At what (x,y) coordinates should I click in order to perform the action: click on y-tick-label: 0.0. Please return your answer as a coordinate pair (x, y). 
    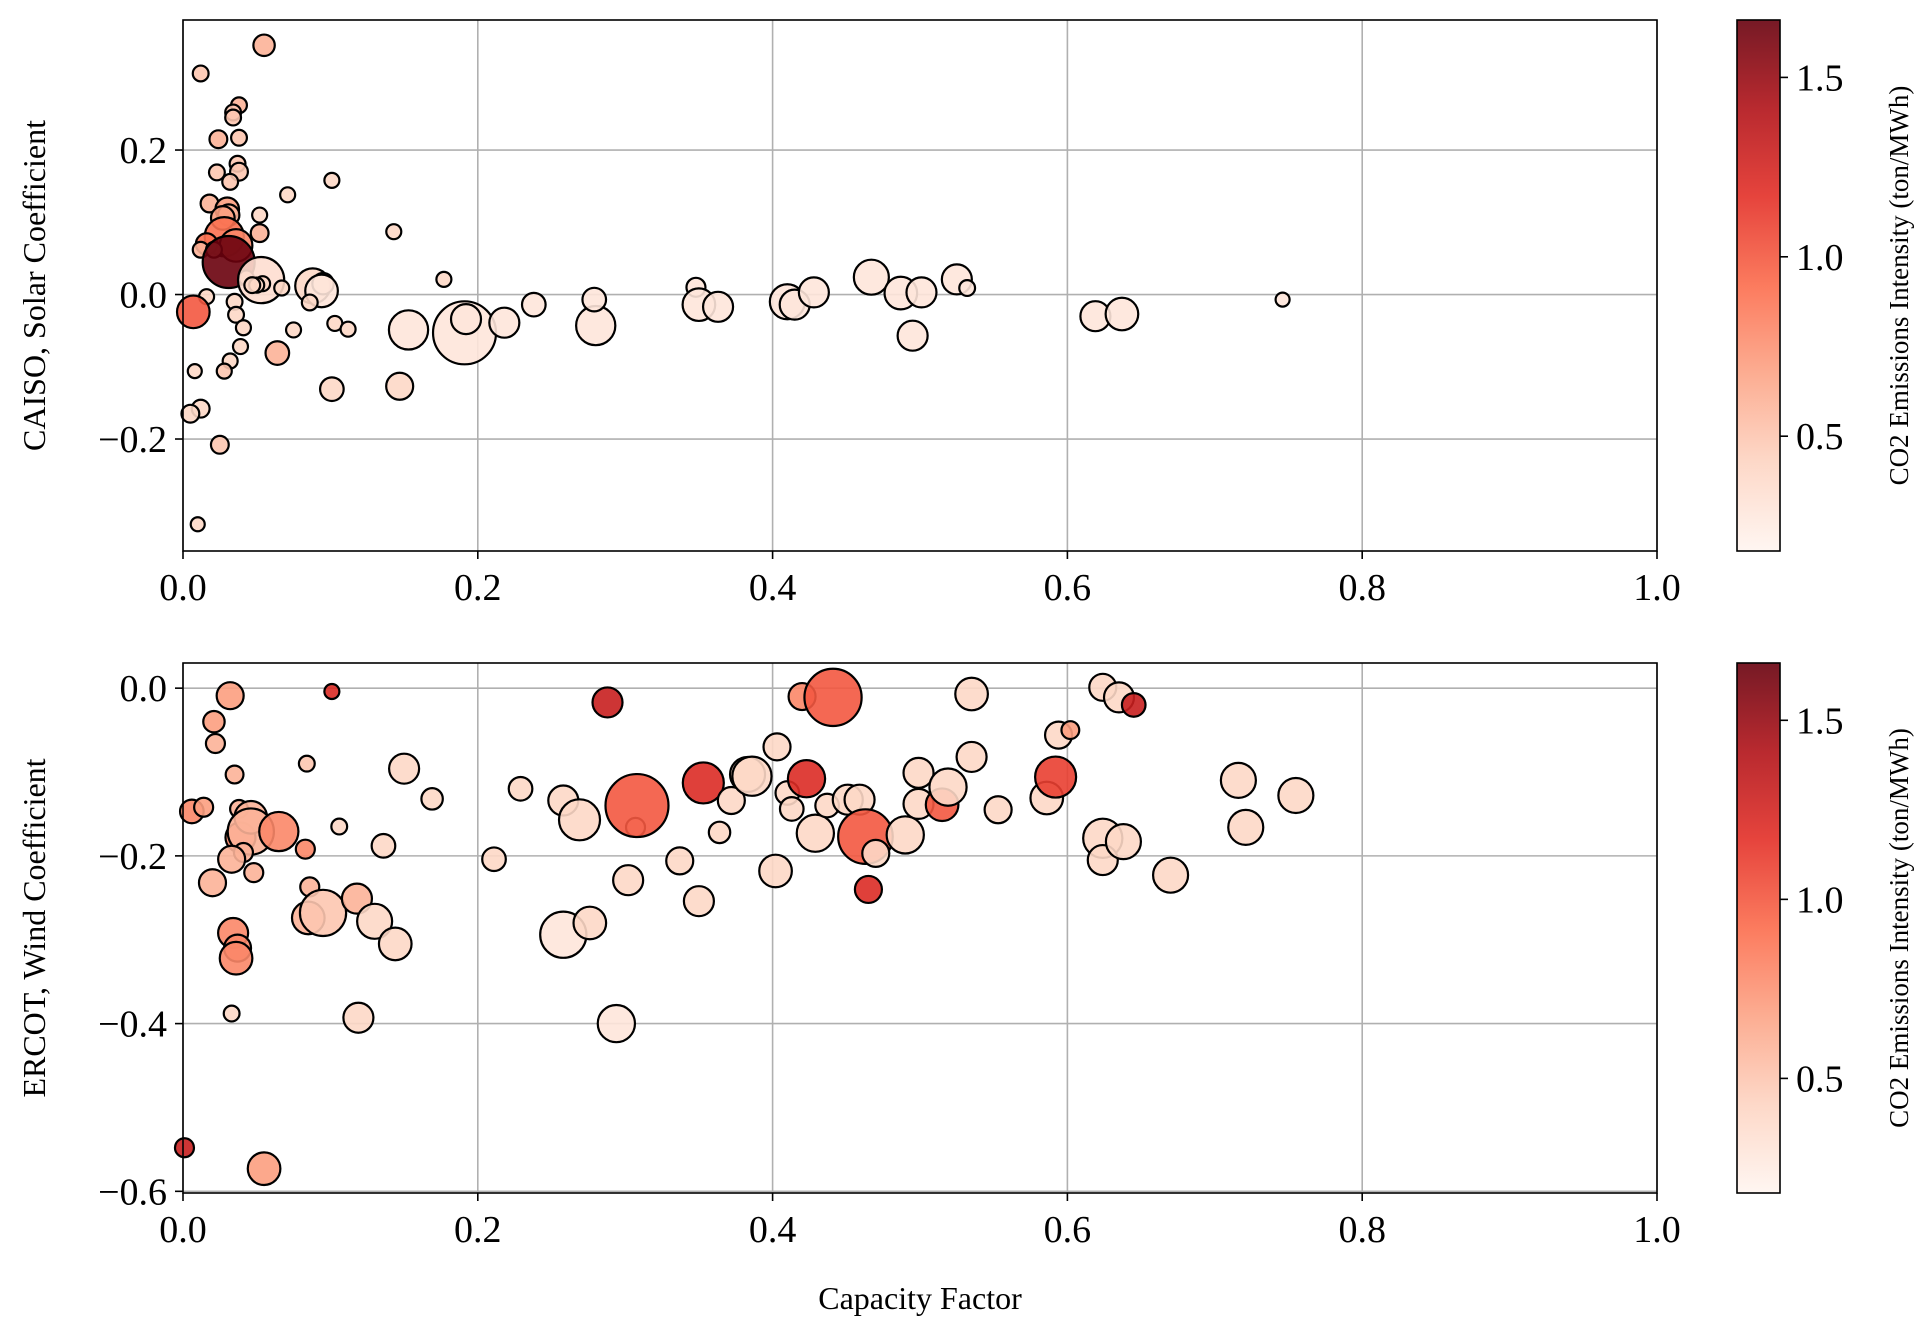
    Looking at the image, I should click on (144, 689).